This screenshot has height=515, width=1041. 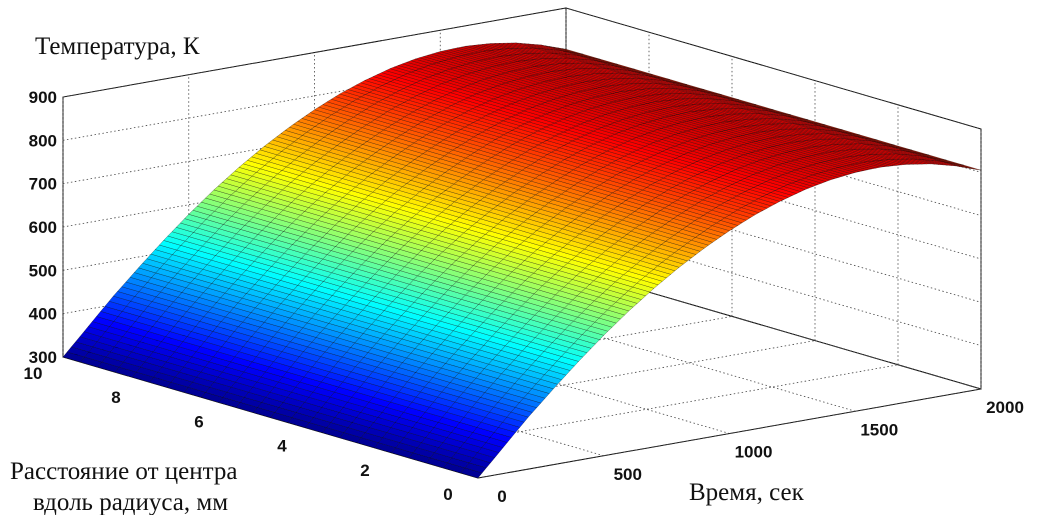 What do you see at coordinates (130, 502) in the screenshot?
I see `y-axis-title-line-2: вдоль радиуса, мм` at bounding box center [130, 502].